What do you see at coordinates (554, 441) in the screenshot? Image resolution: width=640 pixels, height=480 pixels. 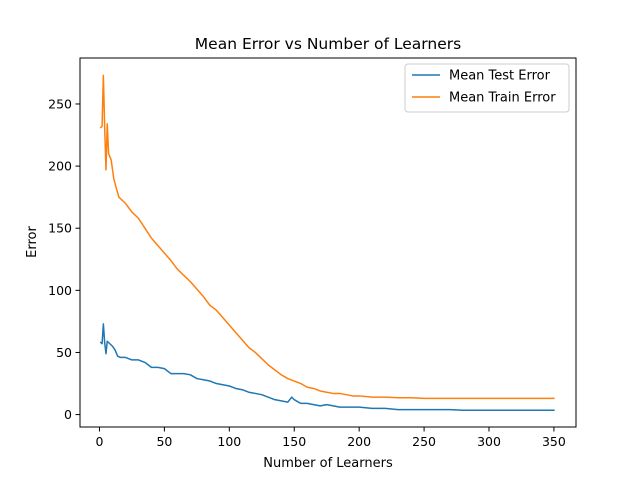 I see `x-tick-label: 350` at bounding box center [554, 441].